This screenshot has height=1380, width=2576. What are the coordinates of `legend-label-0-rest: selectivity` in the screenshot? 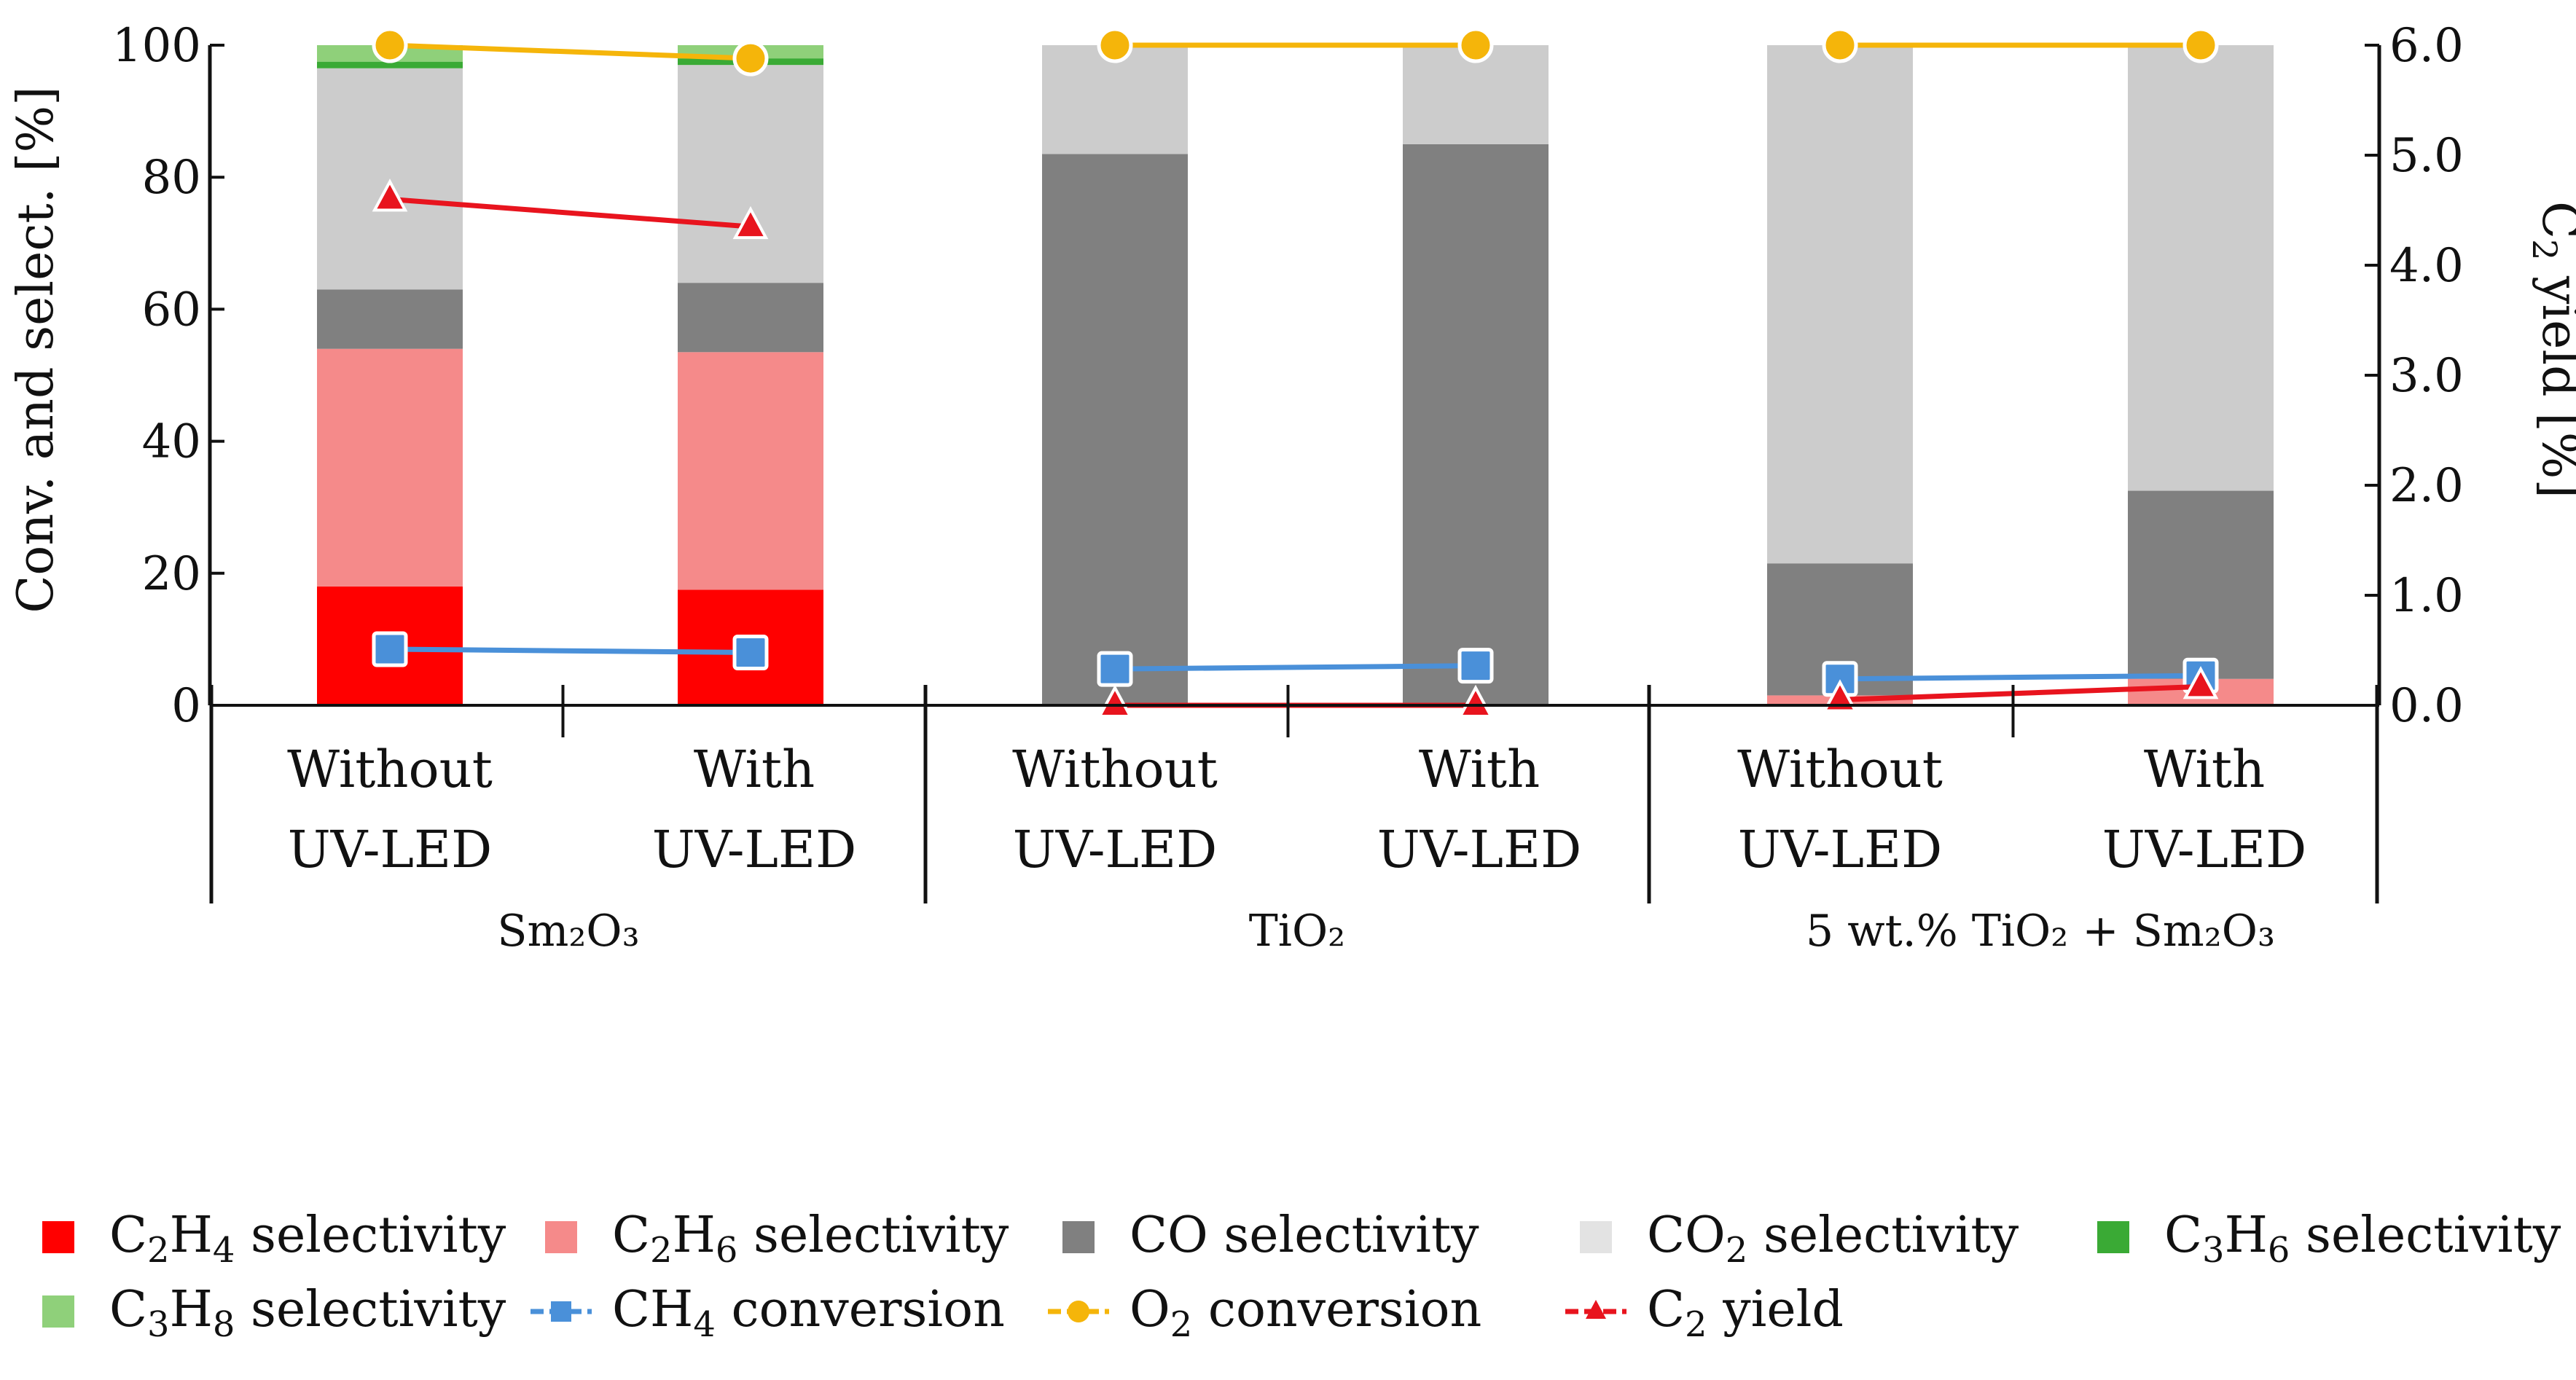 It's located at (370, 1235).